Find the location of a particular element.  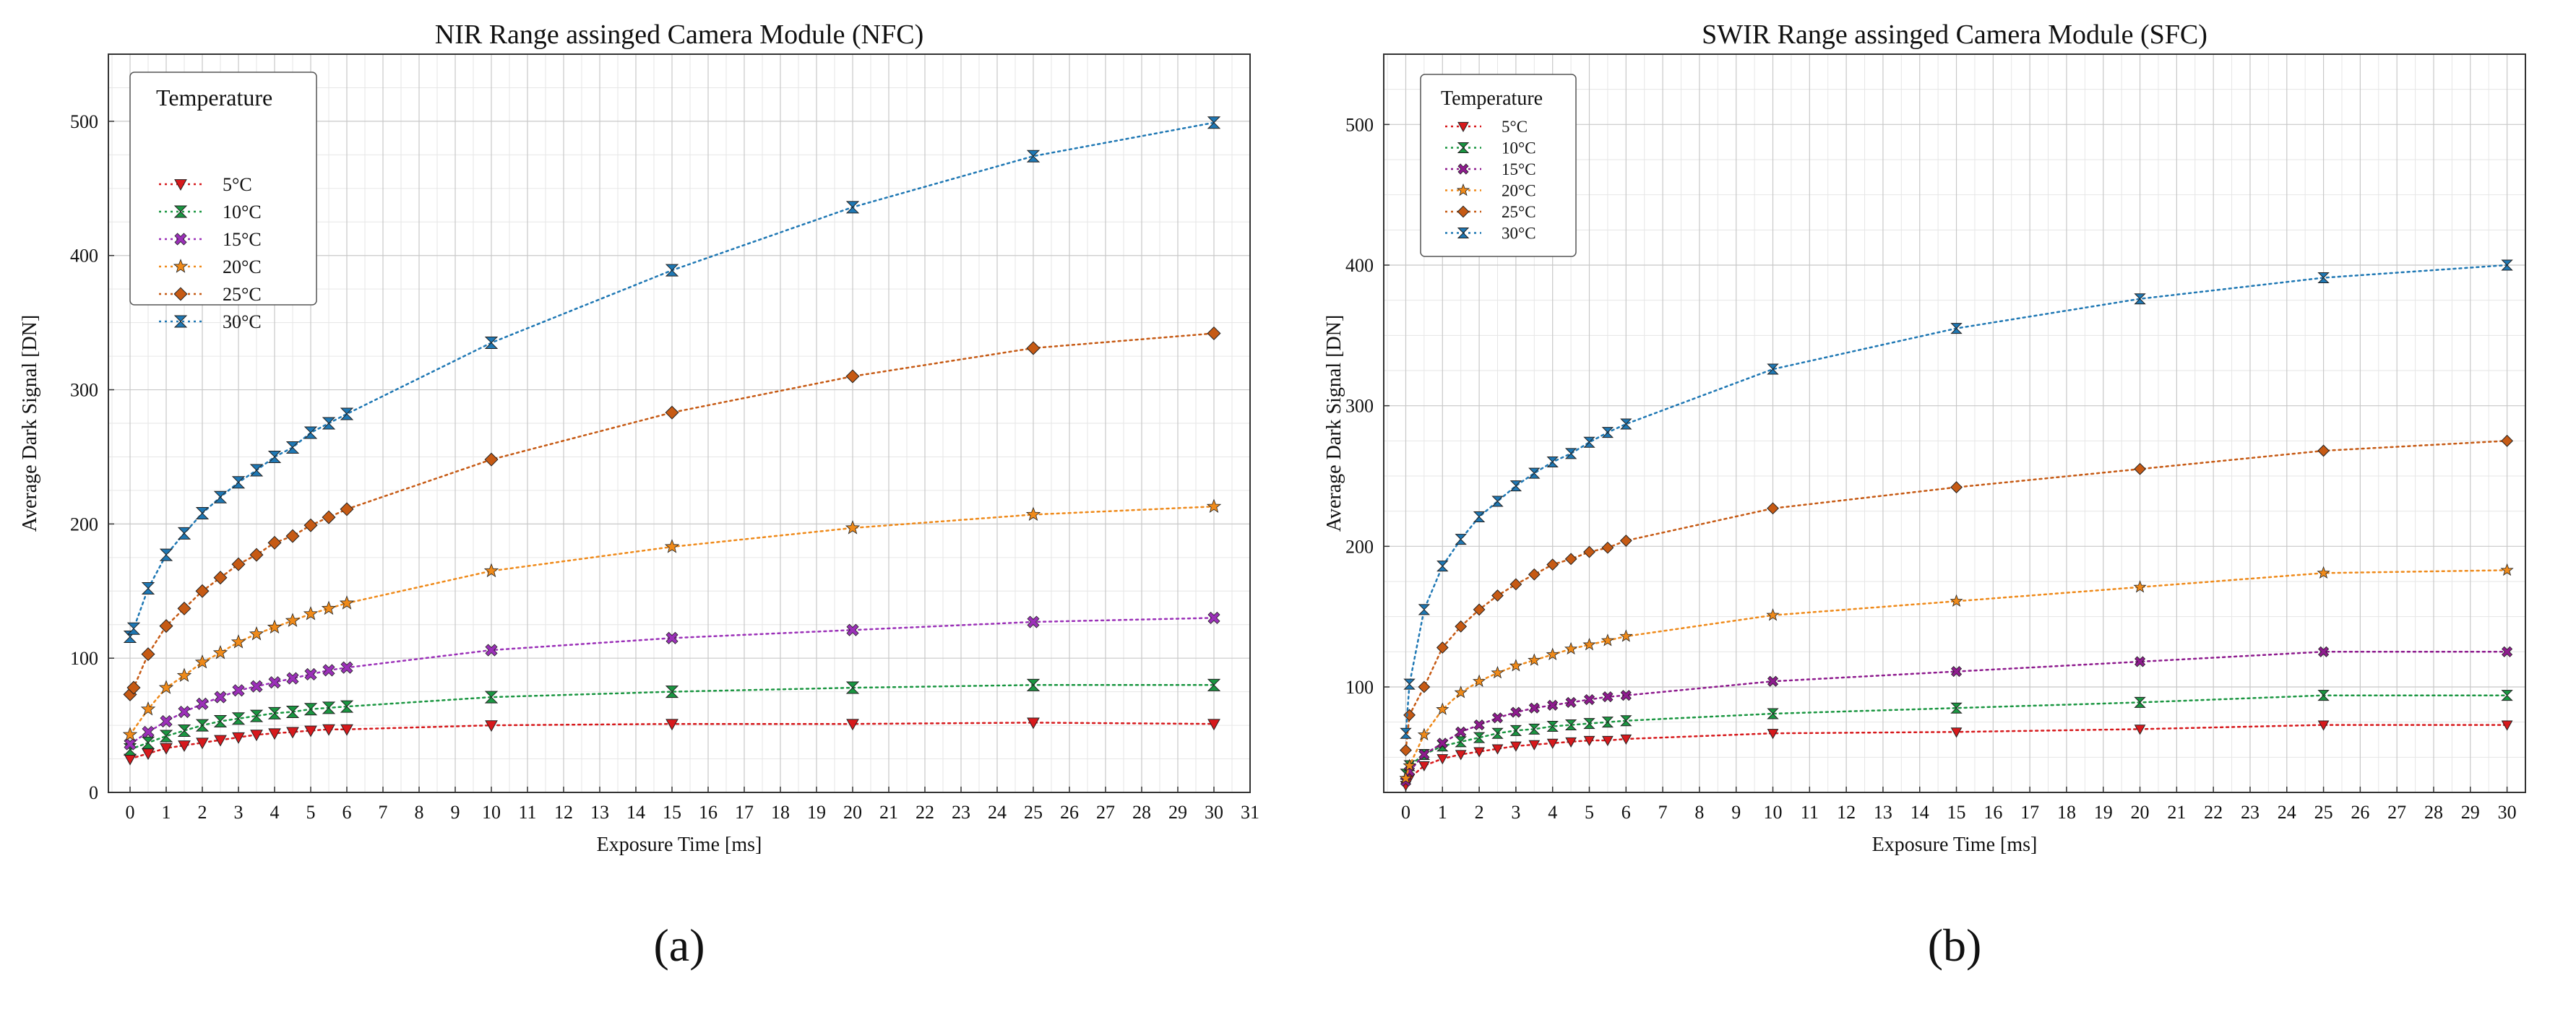

x-tick-label: 20 is located at coordinates (2140, 812).